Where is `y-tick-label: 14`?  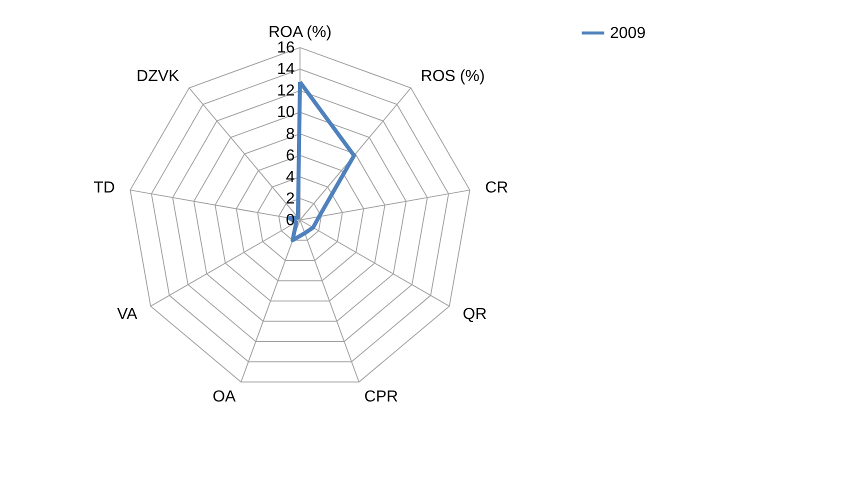 y-tick-label: 14 is located at coordinates (286, 69).